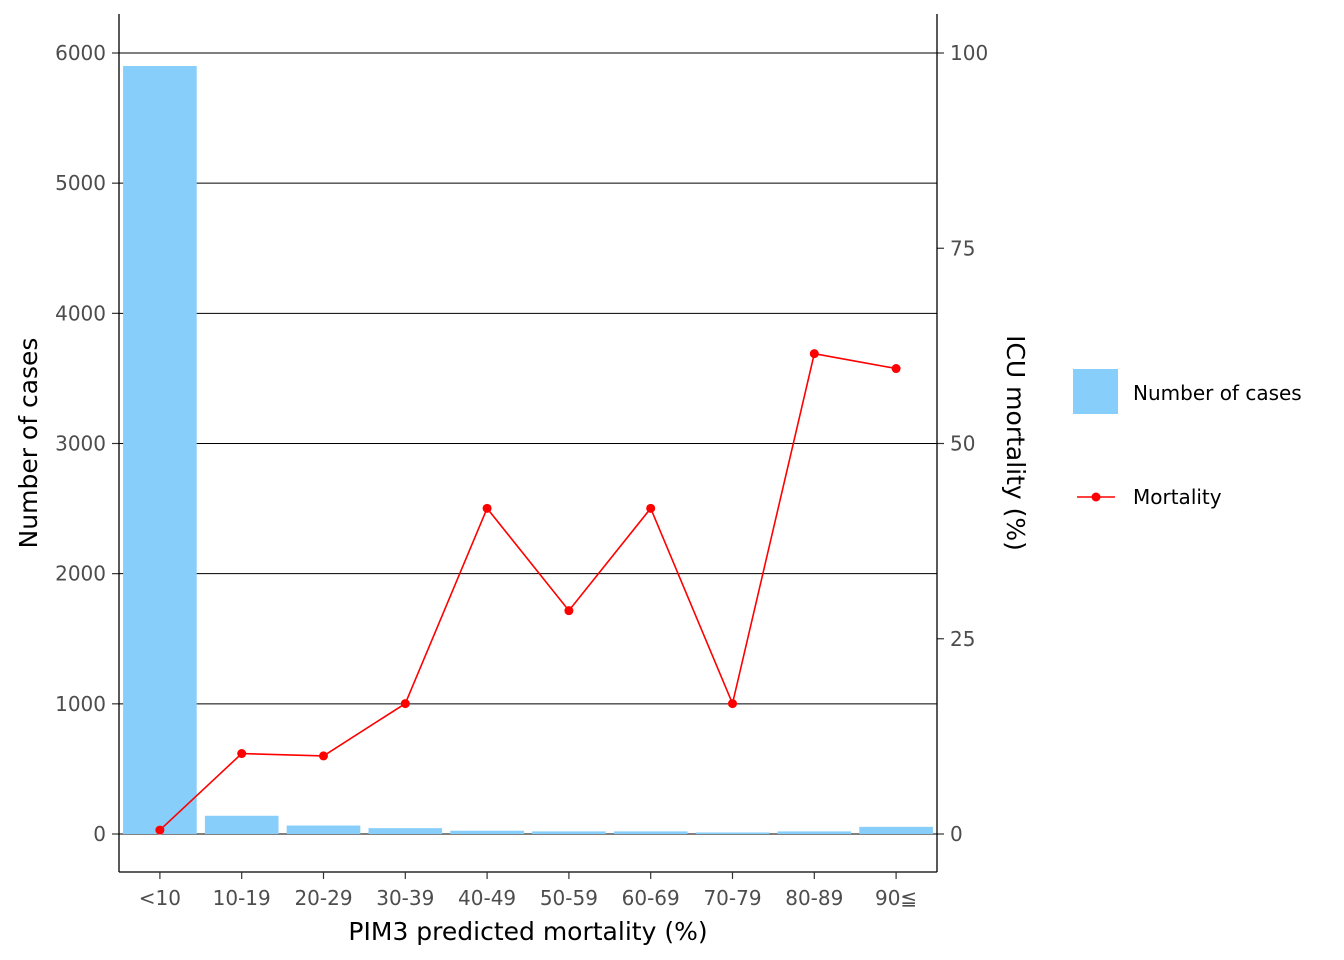 The width and height of the screenshot is (1344, 960). Describe the element at coordinates (160, 898) in the screenshot. I see `x-tick-label: <10` at that location.